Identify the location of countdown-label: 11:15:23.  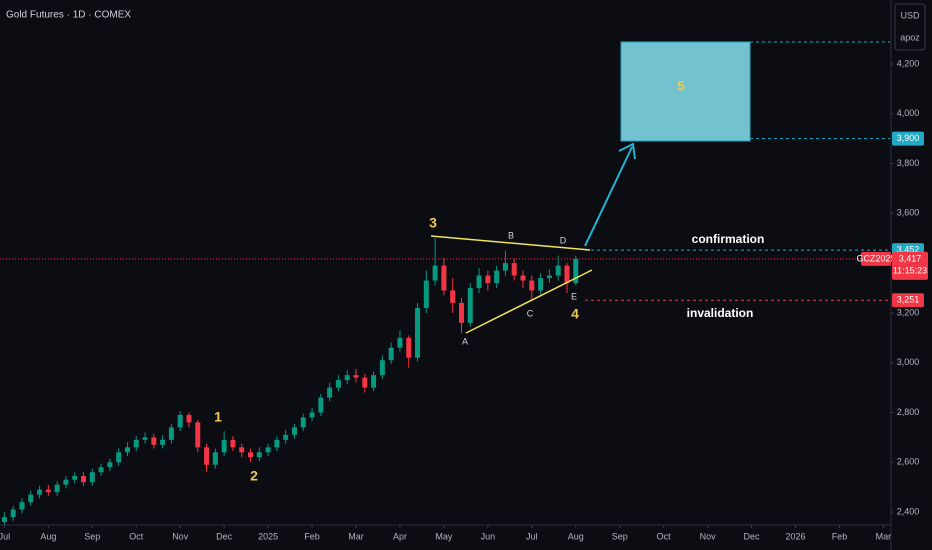
(910, 270).